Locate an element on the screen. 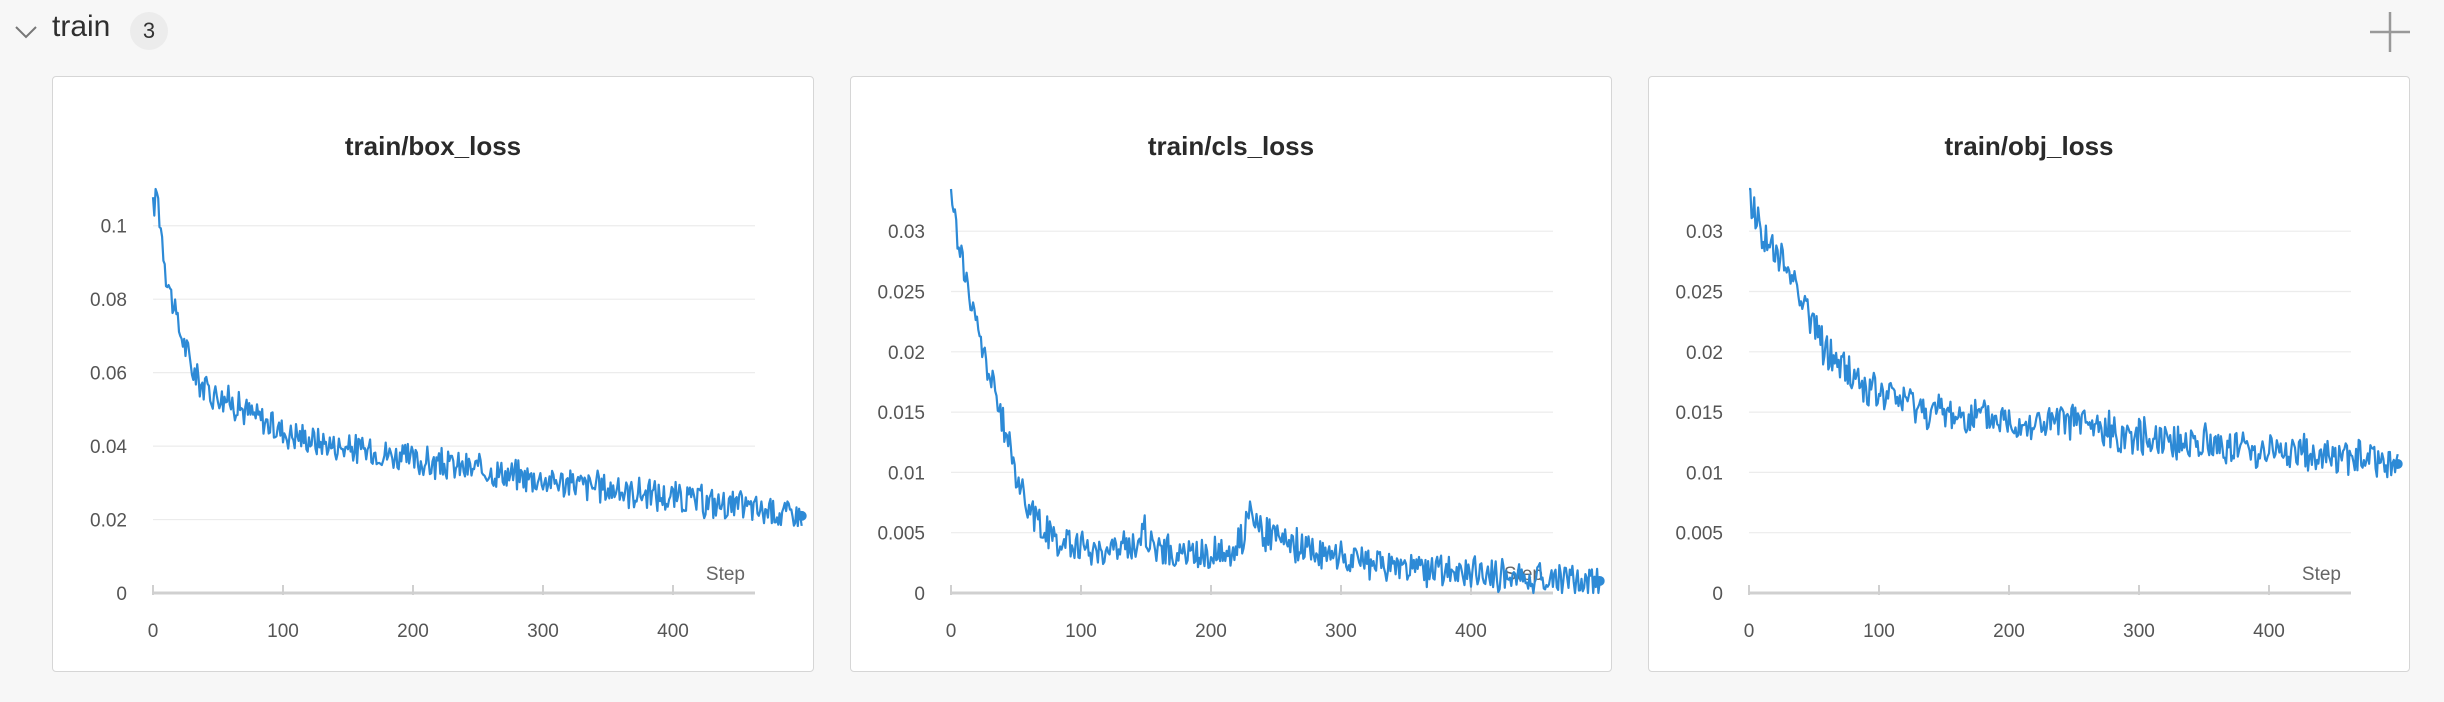 This screenshot has height=702, width=2444. y-tick-label: 0.06 is located at coordinates (108, 374).